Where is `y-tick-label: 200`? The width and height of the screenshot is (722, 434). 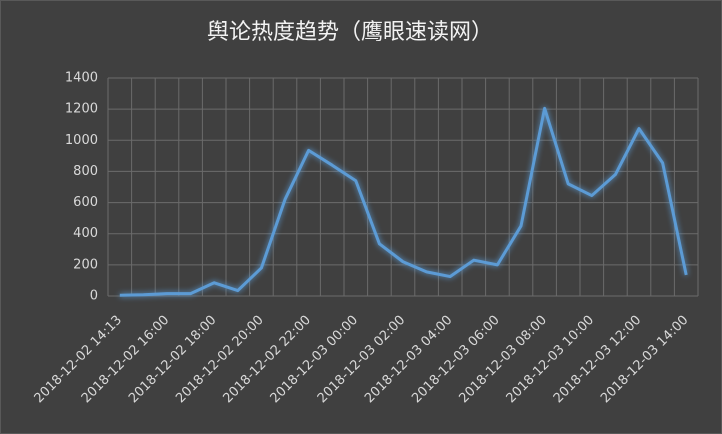 y-tick-label: 200 is located at coordinates (85, 264).